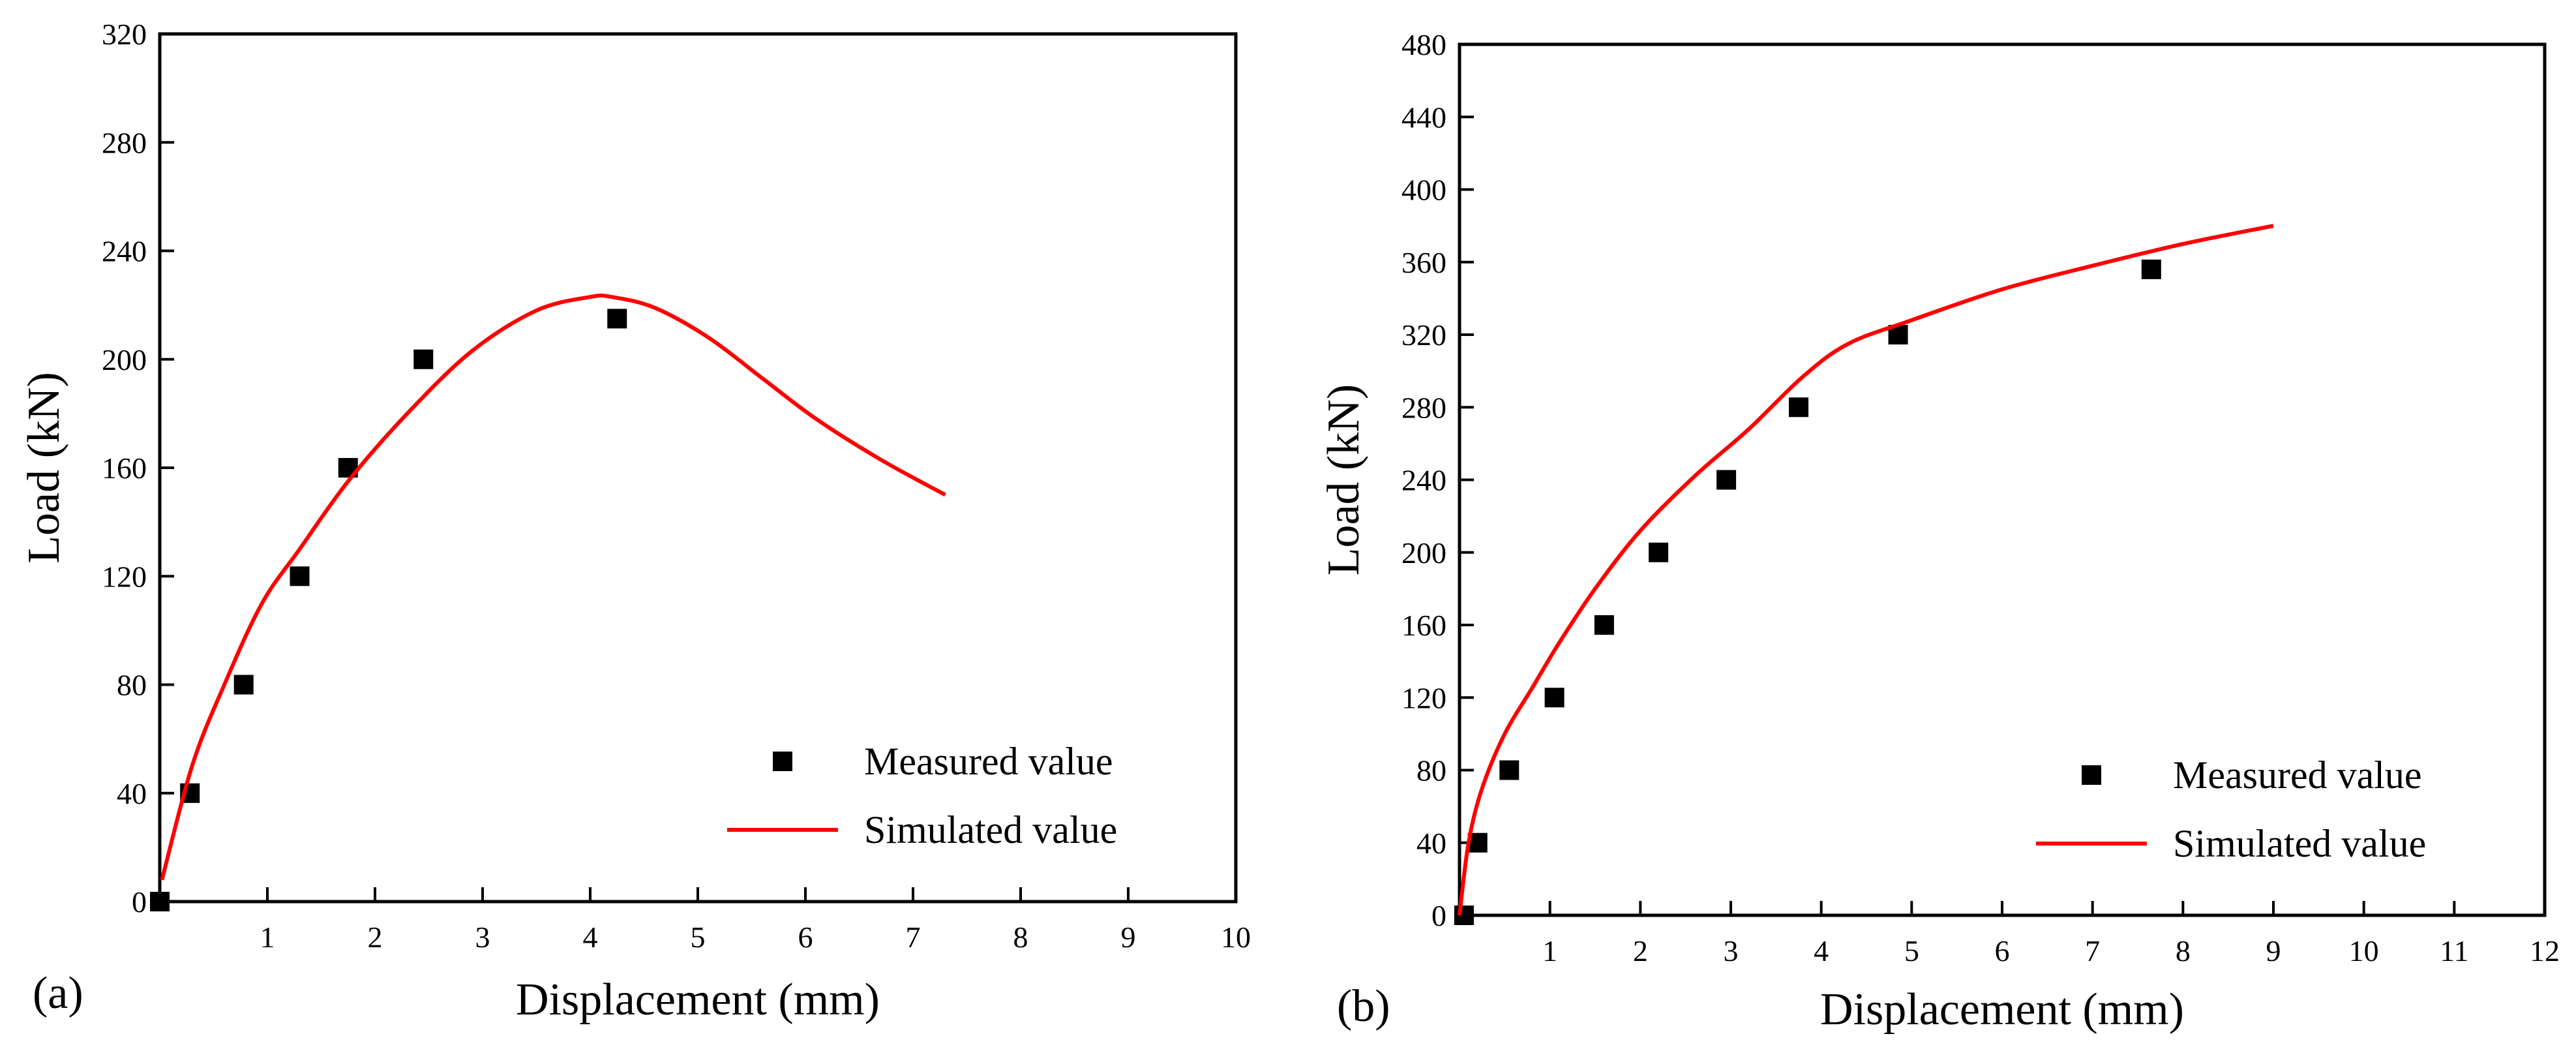 The width and height of the screenshot is (2576, 1051). What do you see at coordinates (1423, 117) in the screenshot?
I see `y-tick-label: 440` at bounding box center [1423, 117].